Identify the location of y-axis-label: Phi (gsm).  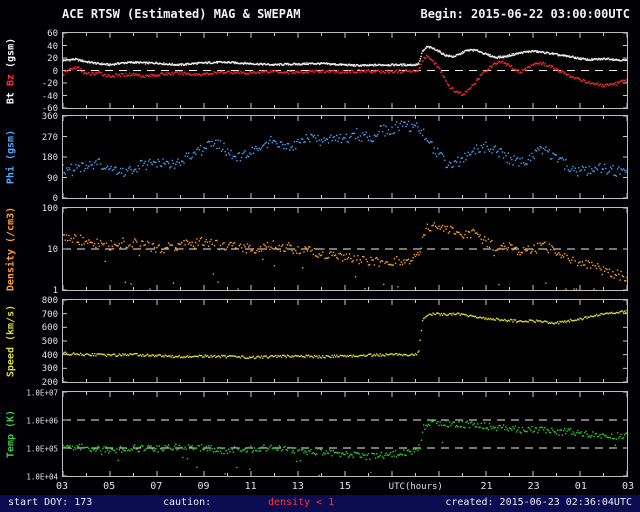
(11, 157).